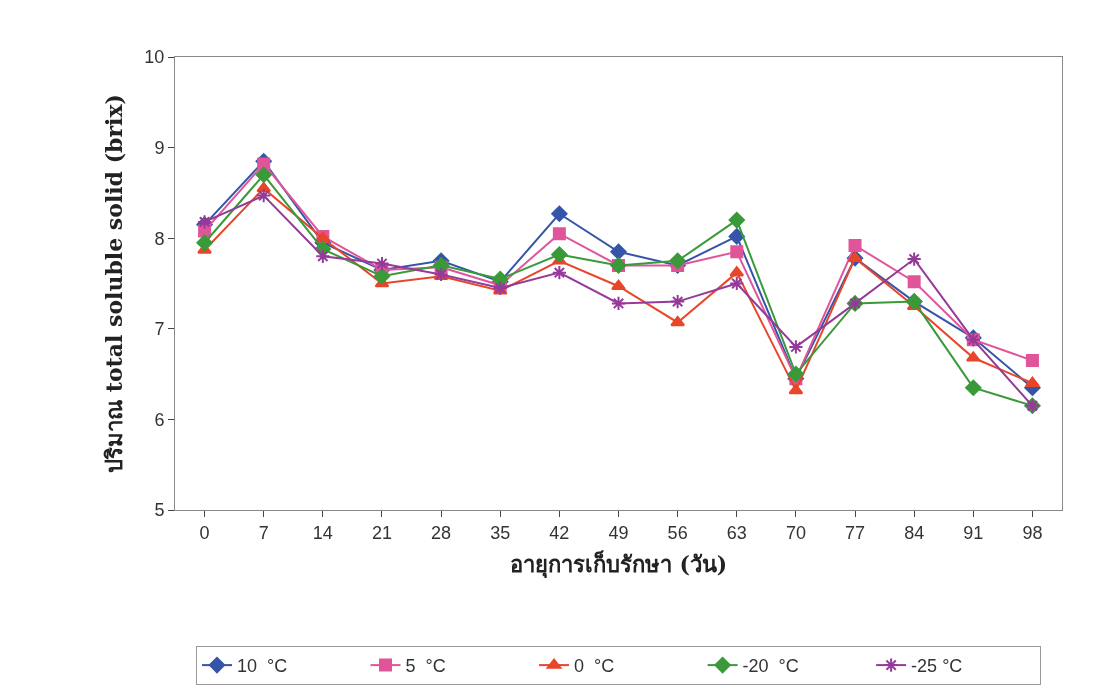 This screenshot has height=697, width=1099. Describe the element at coordinates (204, 532) in the screenshot. I see `x-tick-label: 0` at that location.